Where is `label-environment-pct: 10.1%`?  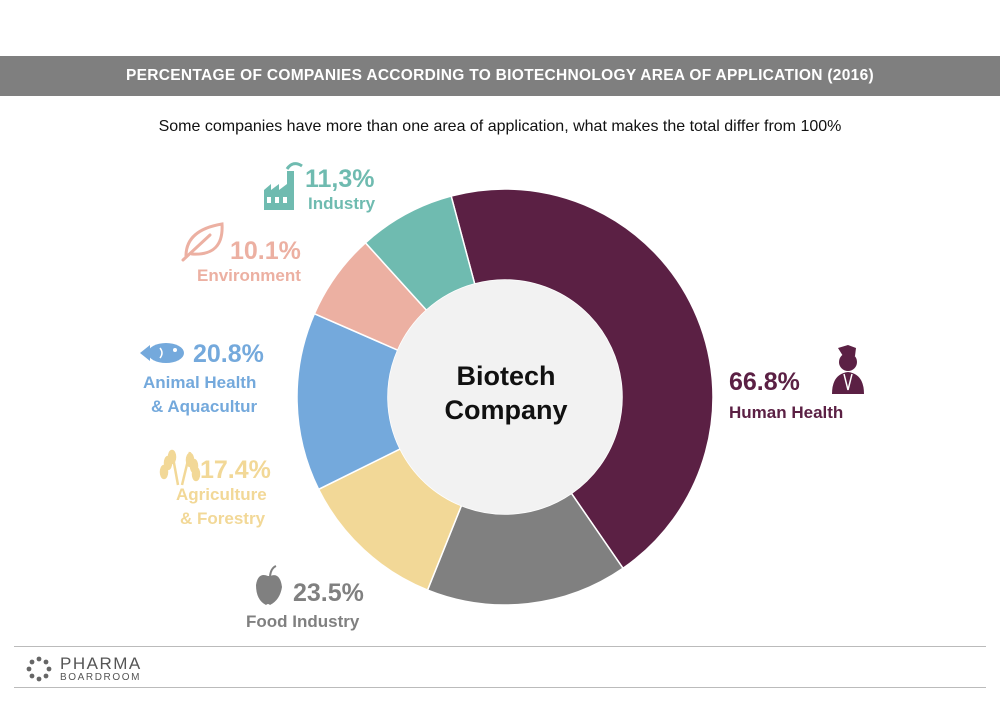
label-environment-pct: 10.1% is located at coordinates (265, 251).